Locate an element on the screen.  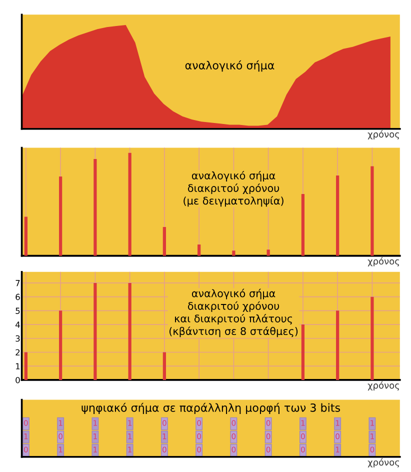
y-tick-label: 4 is located at coordinates (18, 325).